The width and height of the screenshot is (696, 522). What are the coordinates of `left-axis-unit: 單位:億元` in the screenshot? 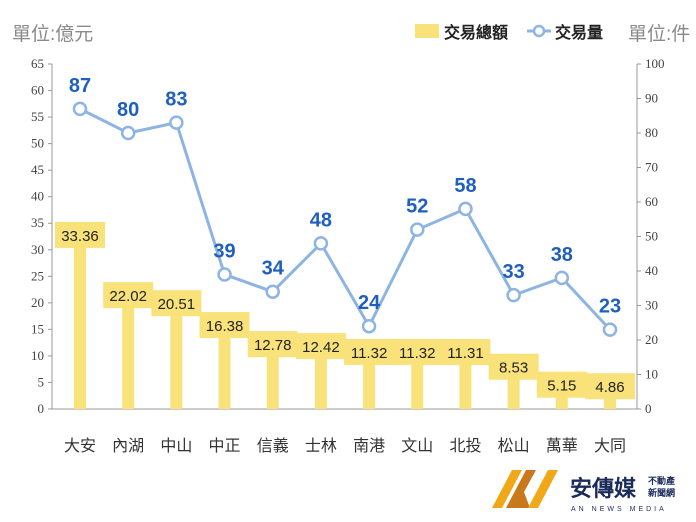 It's located at (52, 34).